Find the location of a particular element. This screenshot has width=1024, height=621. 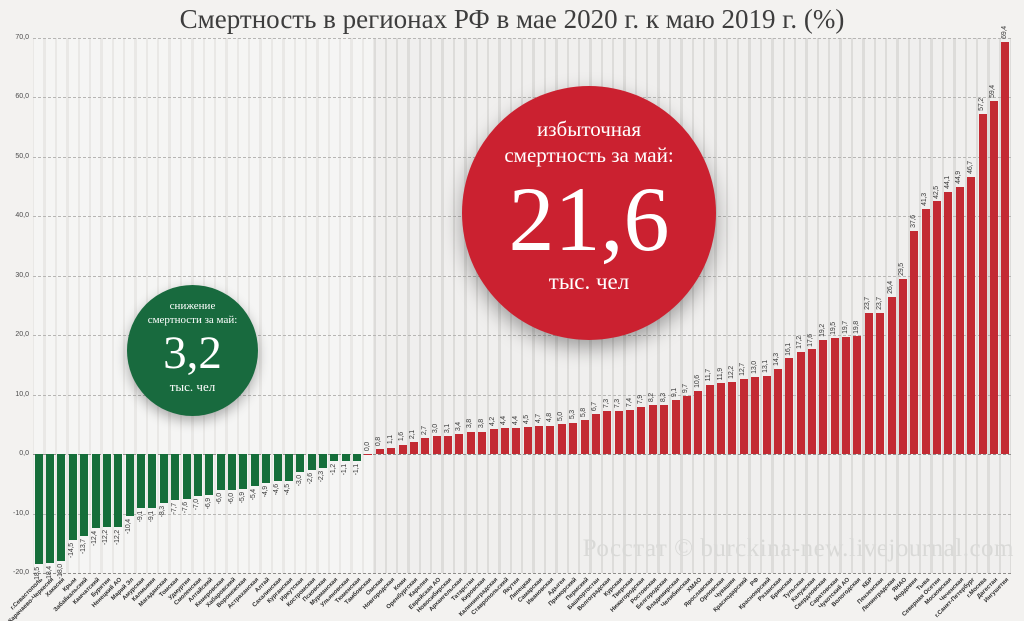

bar-value-label: 5,0 is located at coordinates (561, 417).